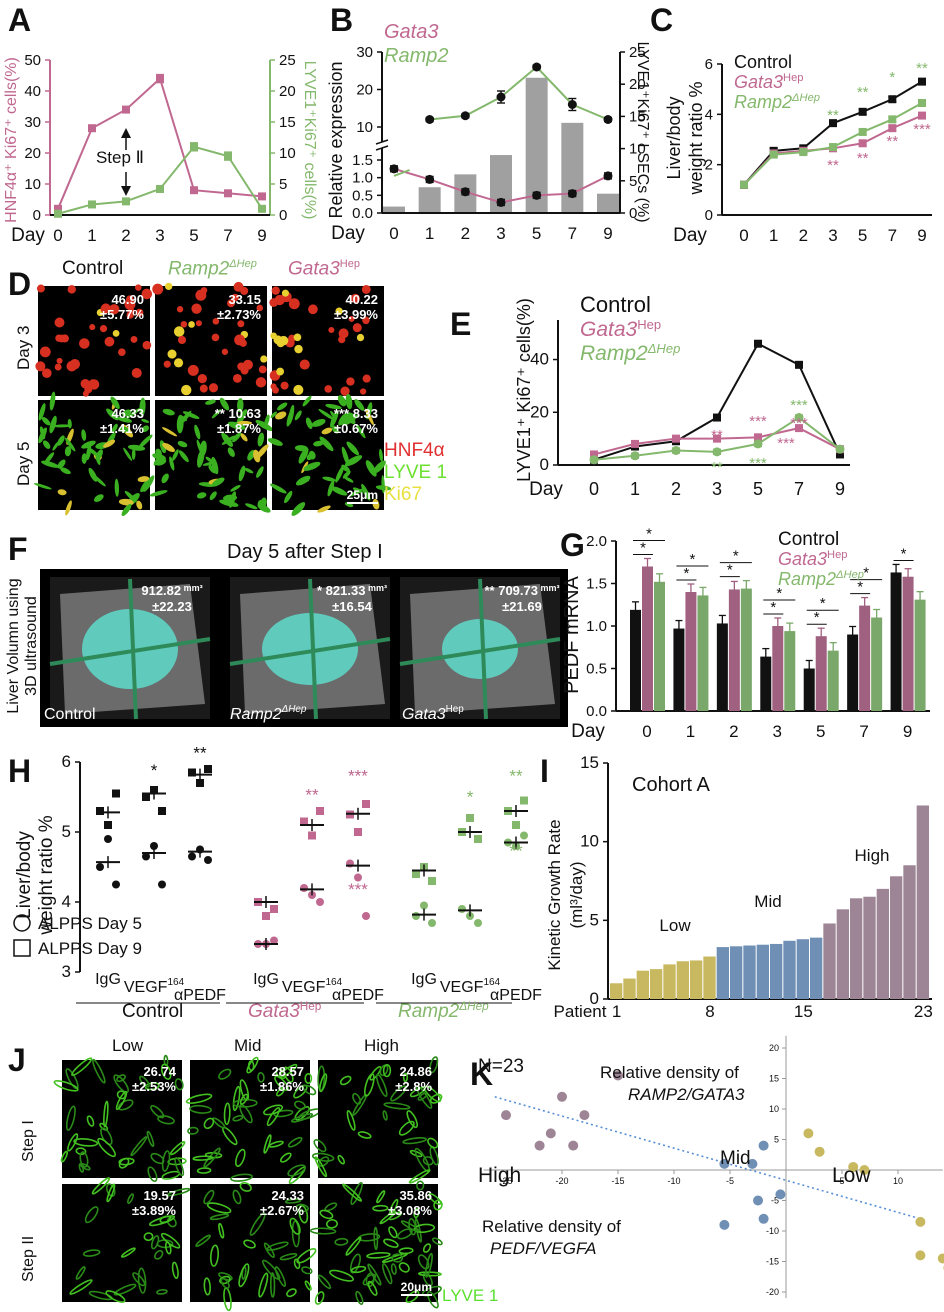  Describe the element at coordinates (336, 139) in the screenshot. I see `y-axis-label-left: Relative expression` at that location.